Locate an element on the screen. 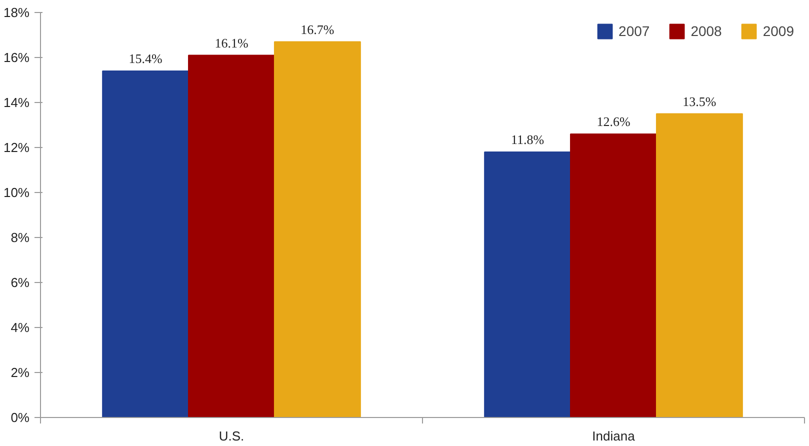 This screenshot has width=809, height=446. legend-label: 2009 is located at coordinates (778, 31).